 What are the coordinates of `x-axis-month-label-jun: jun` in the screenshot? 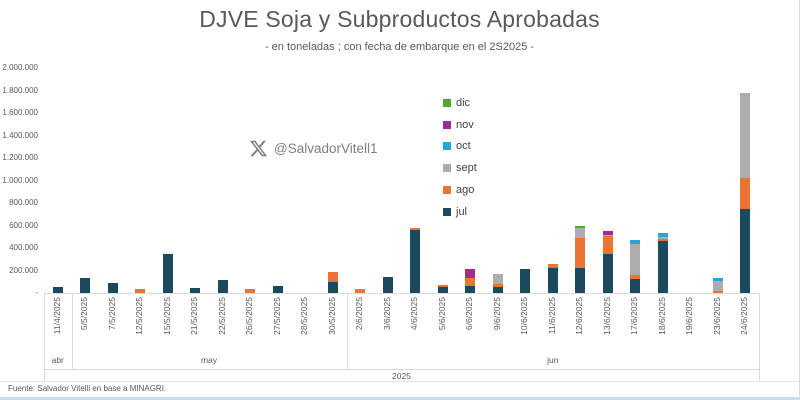 It's located at (553, 360).